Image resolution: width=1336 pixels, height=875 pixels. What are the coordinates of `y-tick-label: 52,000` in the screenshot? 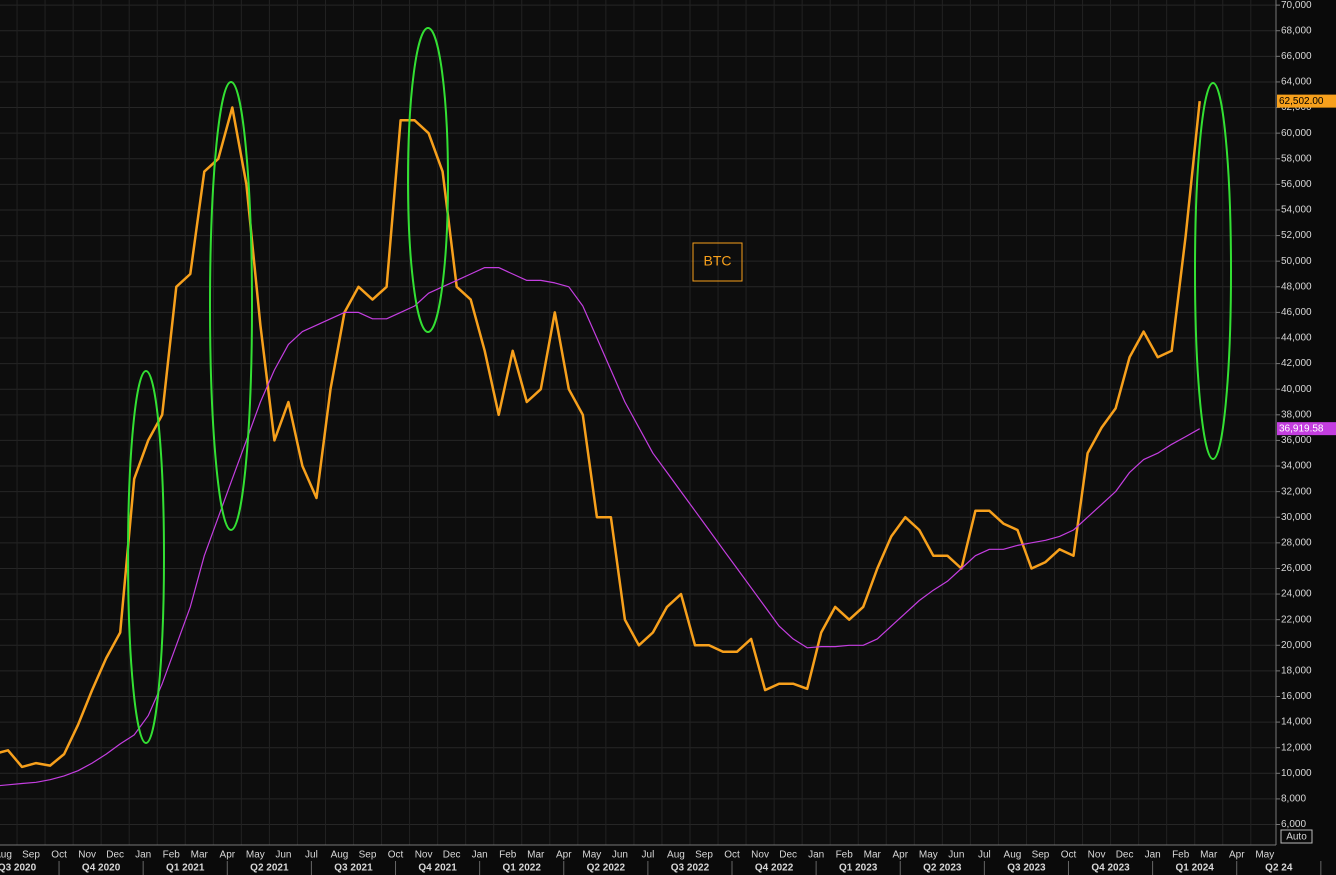 It's located at (1296, 235).